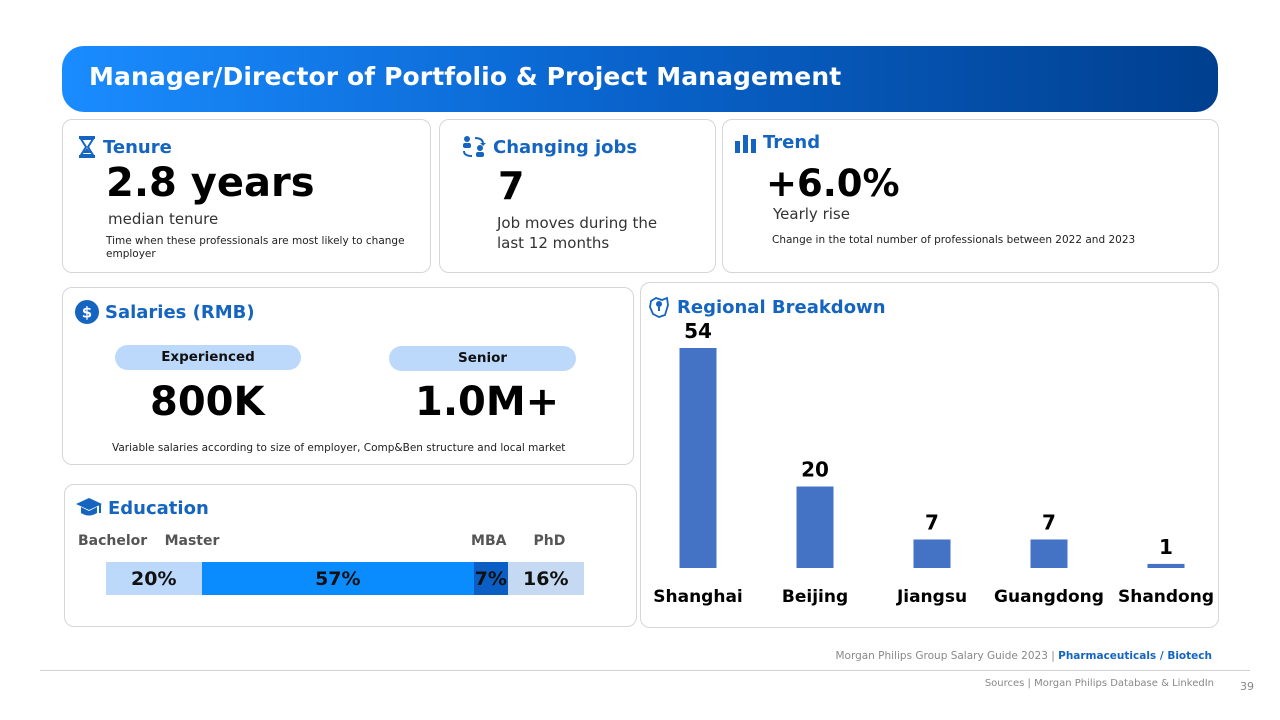  I want to click on education-card, so click(350, 555).